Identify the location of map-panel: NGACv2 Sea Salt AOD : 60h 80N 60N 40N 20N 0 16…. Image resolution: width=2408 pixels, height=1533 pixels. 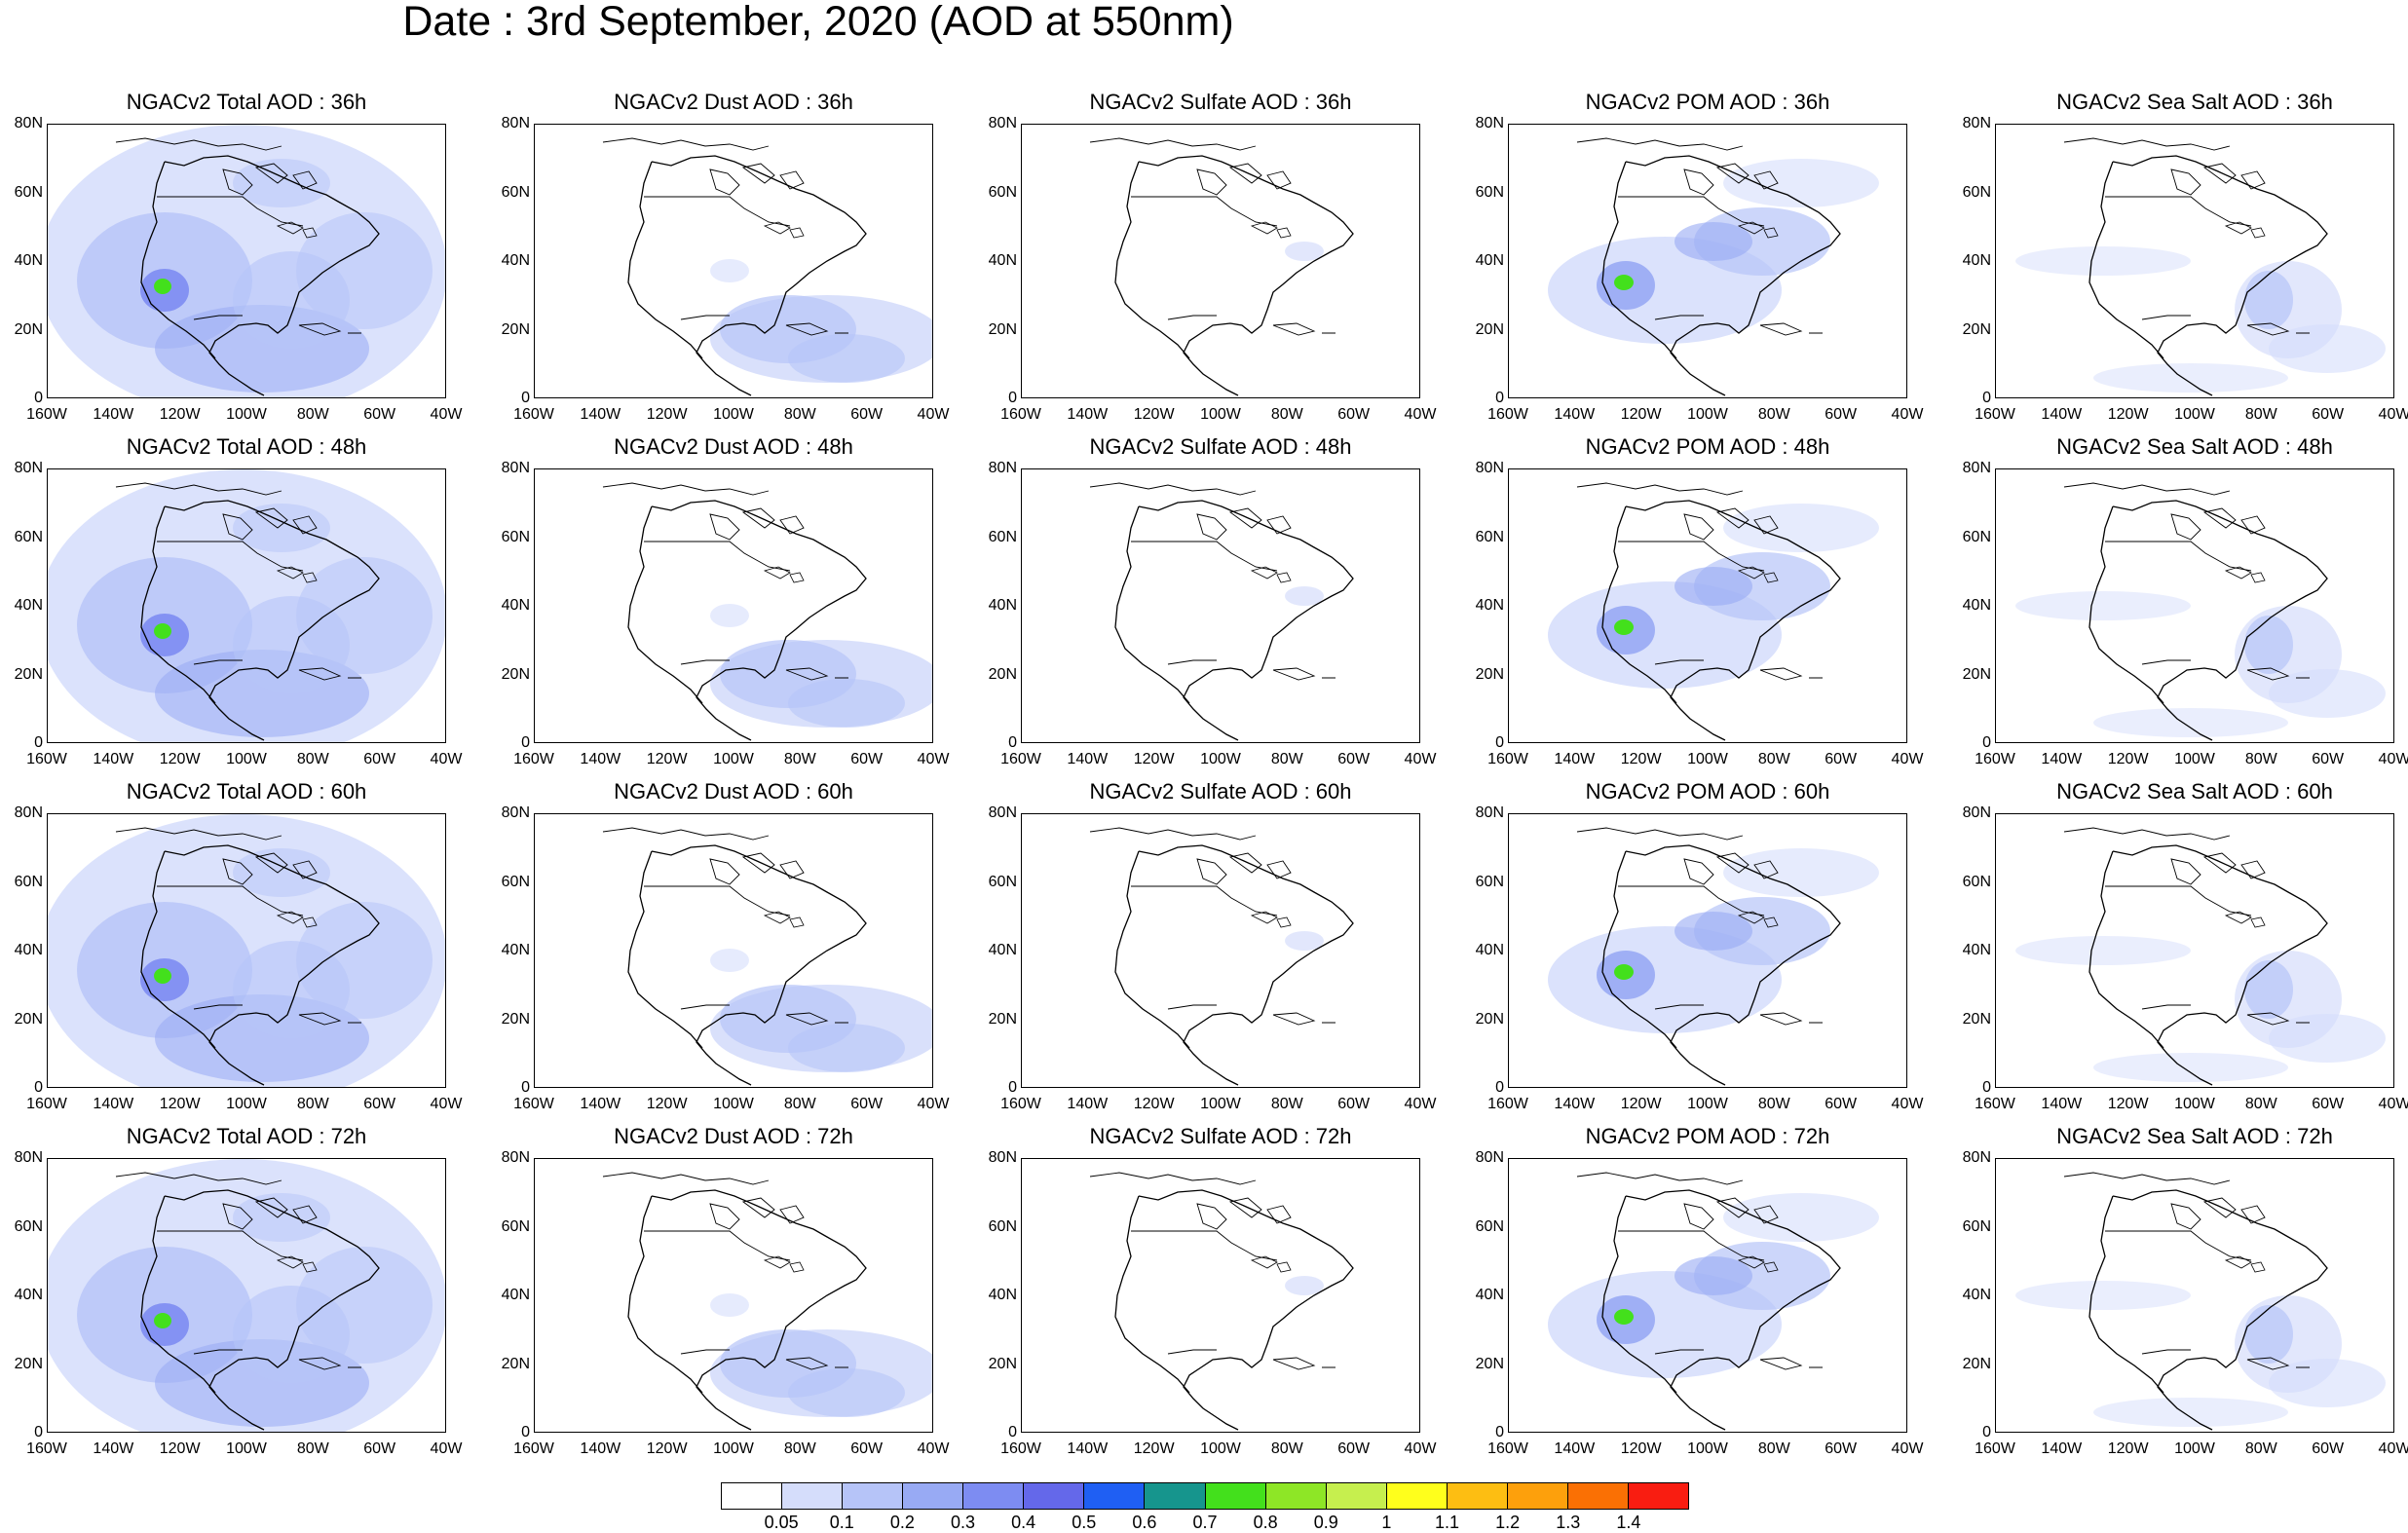
(2185, 945).